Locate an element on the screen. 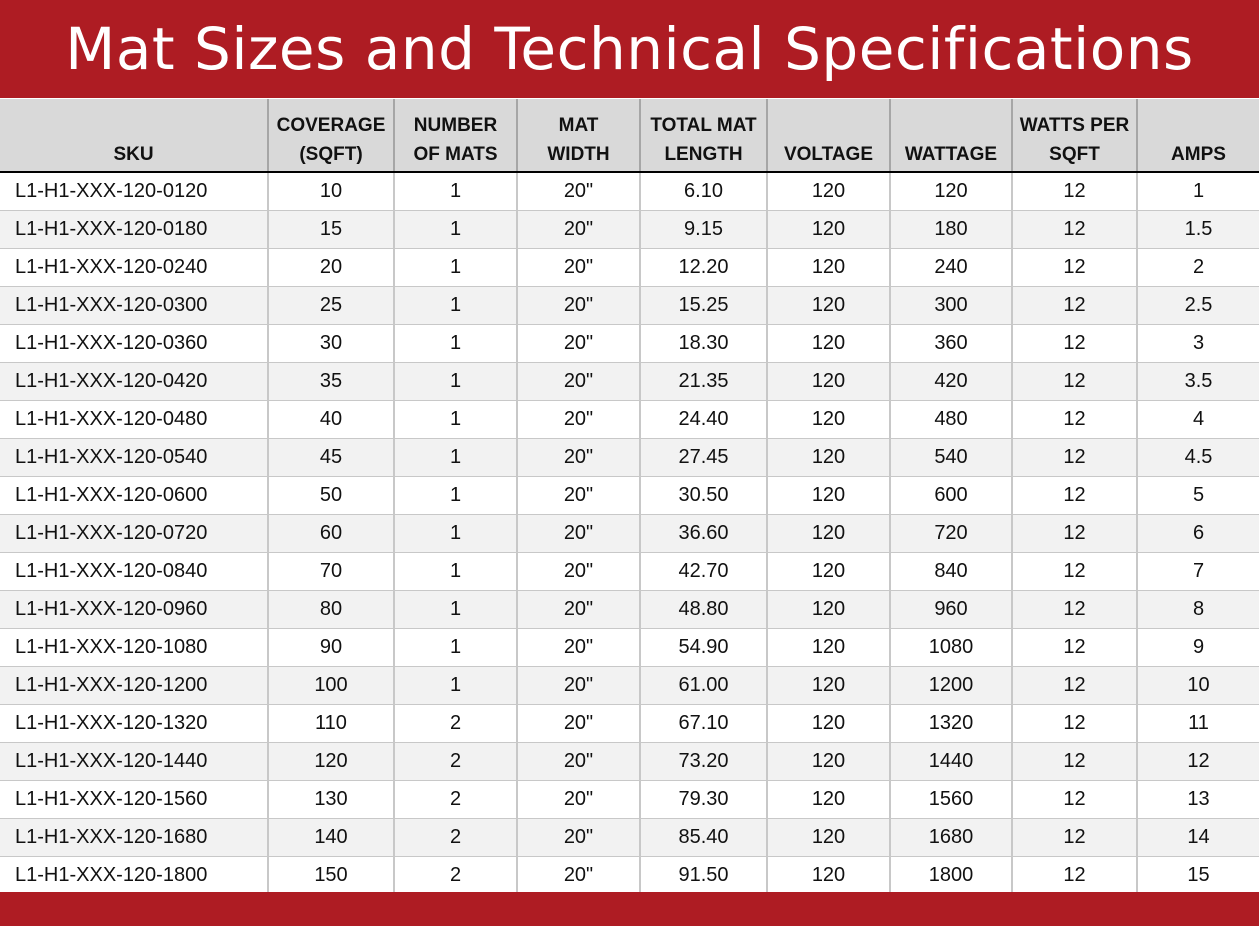 This screenshot has height=926, width=1259. cell-coverage: 45 is located at coordinates (330, 457).